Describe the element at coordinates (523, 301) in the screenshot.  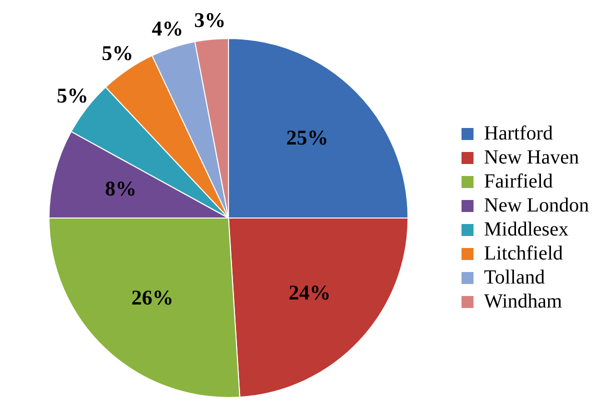
I see `legend-label: Windham` at that location.